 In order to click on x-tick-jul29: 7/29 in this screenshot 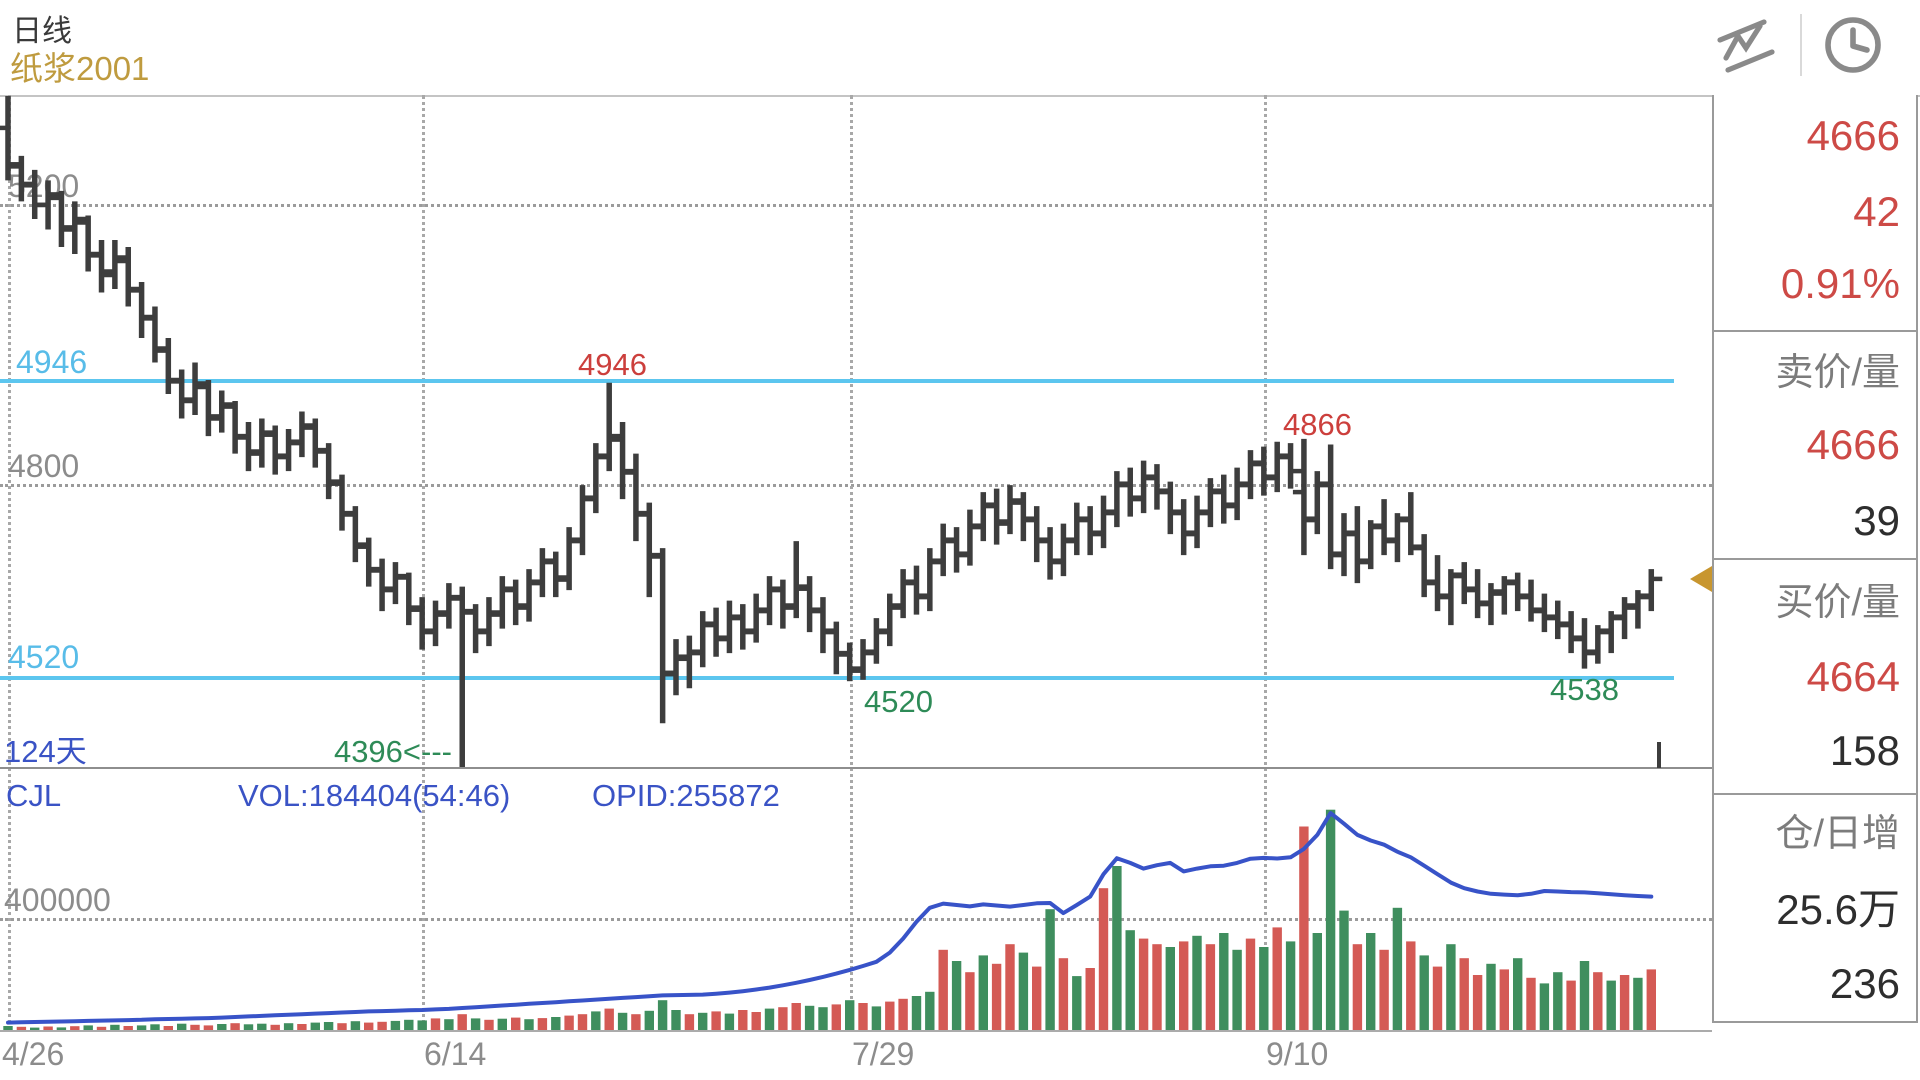, I will do `click(883, 1054)`.